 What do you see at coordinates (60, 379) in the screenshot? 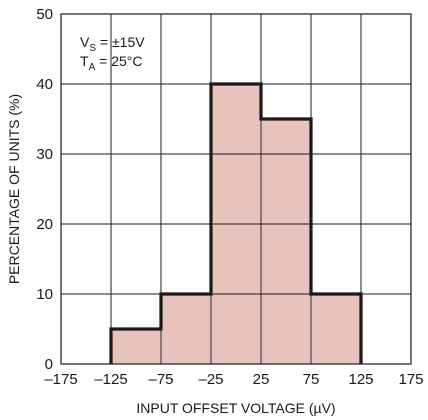
I see `x-tick-label: –175` at bounding box center [60, 379].